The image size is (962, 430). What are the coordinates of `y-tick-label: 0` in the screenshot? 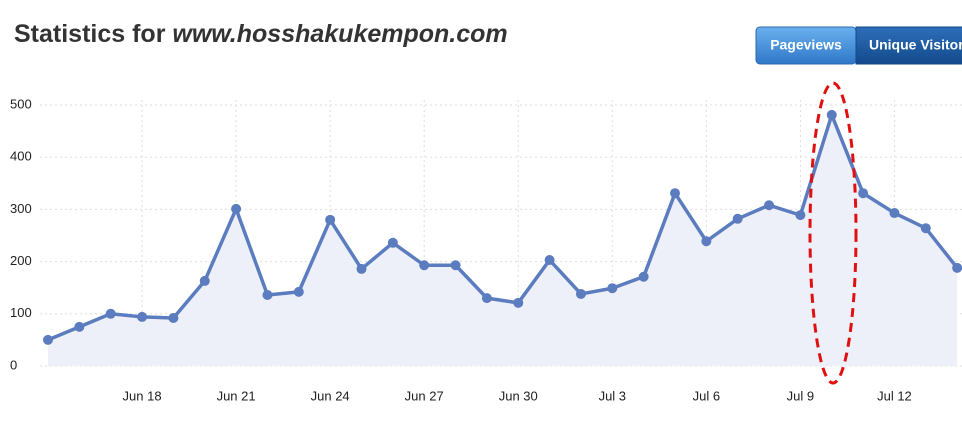 It's located at (13, 364).